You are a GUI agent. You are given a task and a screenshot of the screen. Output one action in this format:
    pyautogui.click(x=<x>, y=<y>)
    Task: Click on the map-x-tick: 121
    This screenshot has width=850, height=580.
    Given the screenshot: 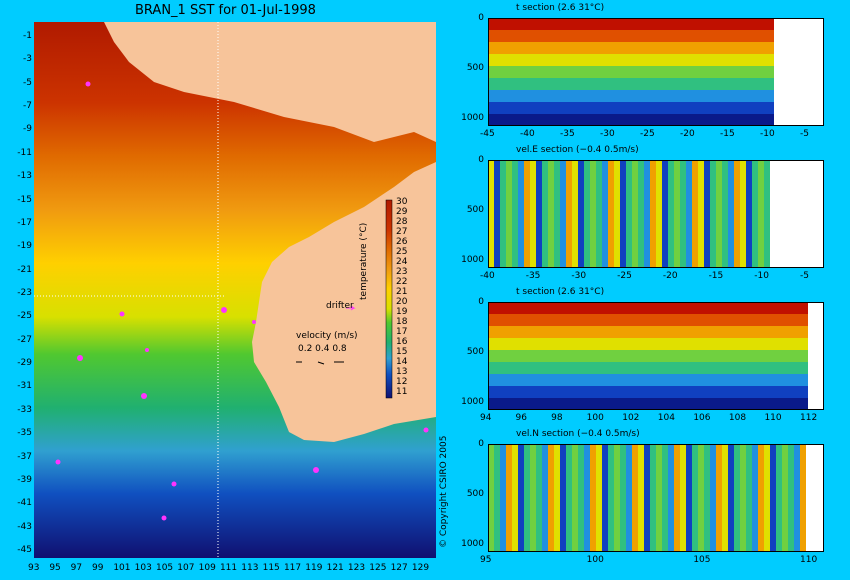 What is the action you would take?
    pyautogui.click(x=335, y=568)
    